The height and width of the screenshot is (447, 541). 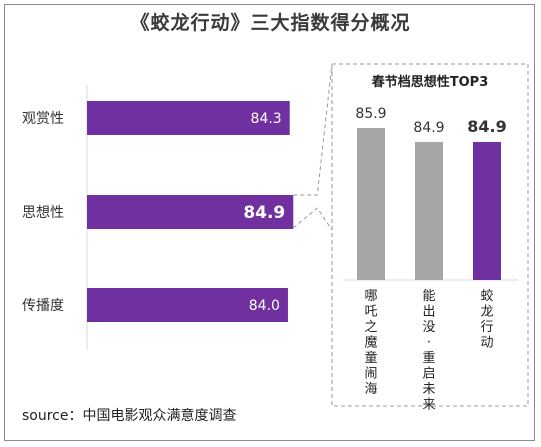 What do you see at coordinates (430, 82) in the screenshot?
I see `inset-title: 春节档思想性TOP3` at bounding box center [430, 82].